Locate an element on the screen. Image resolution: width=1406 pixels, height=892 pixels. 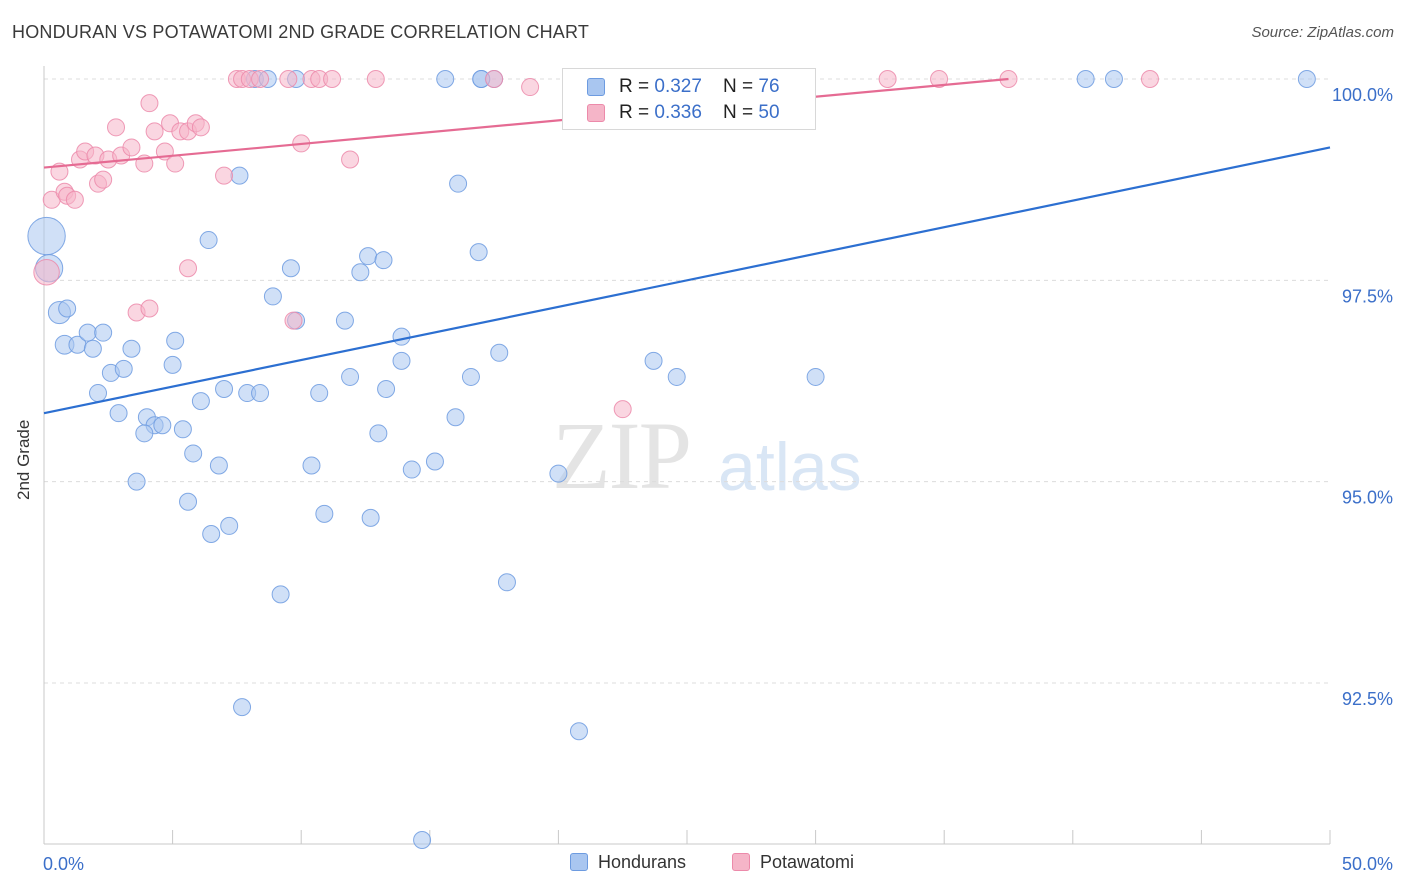
y-tick-label: 95.0% is located at coordinates (1367, 498).